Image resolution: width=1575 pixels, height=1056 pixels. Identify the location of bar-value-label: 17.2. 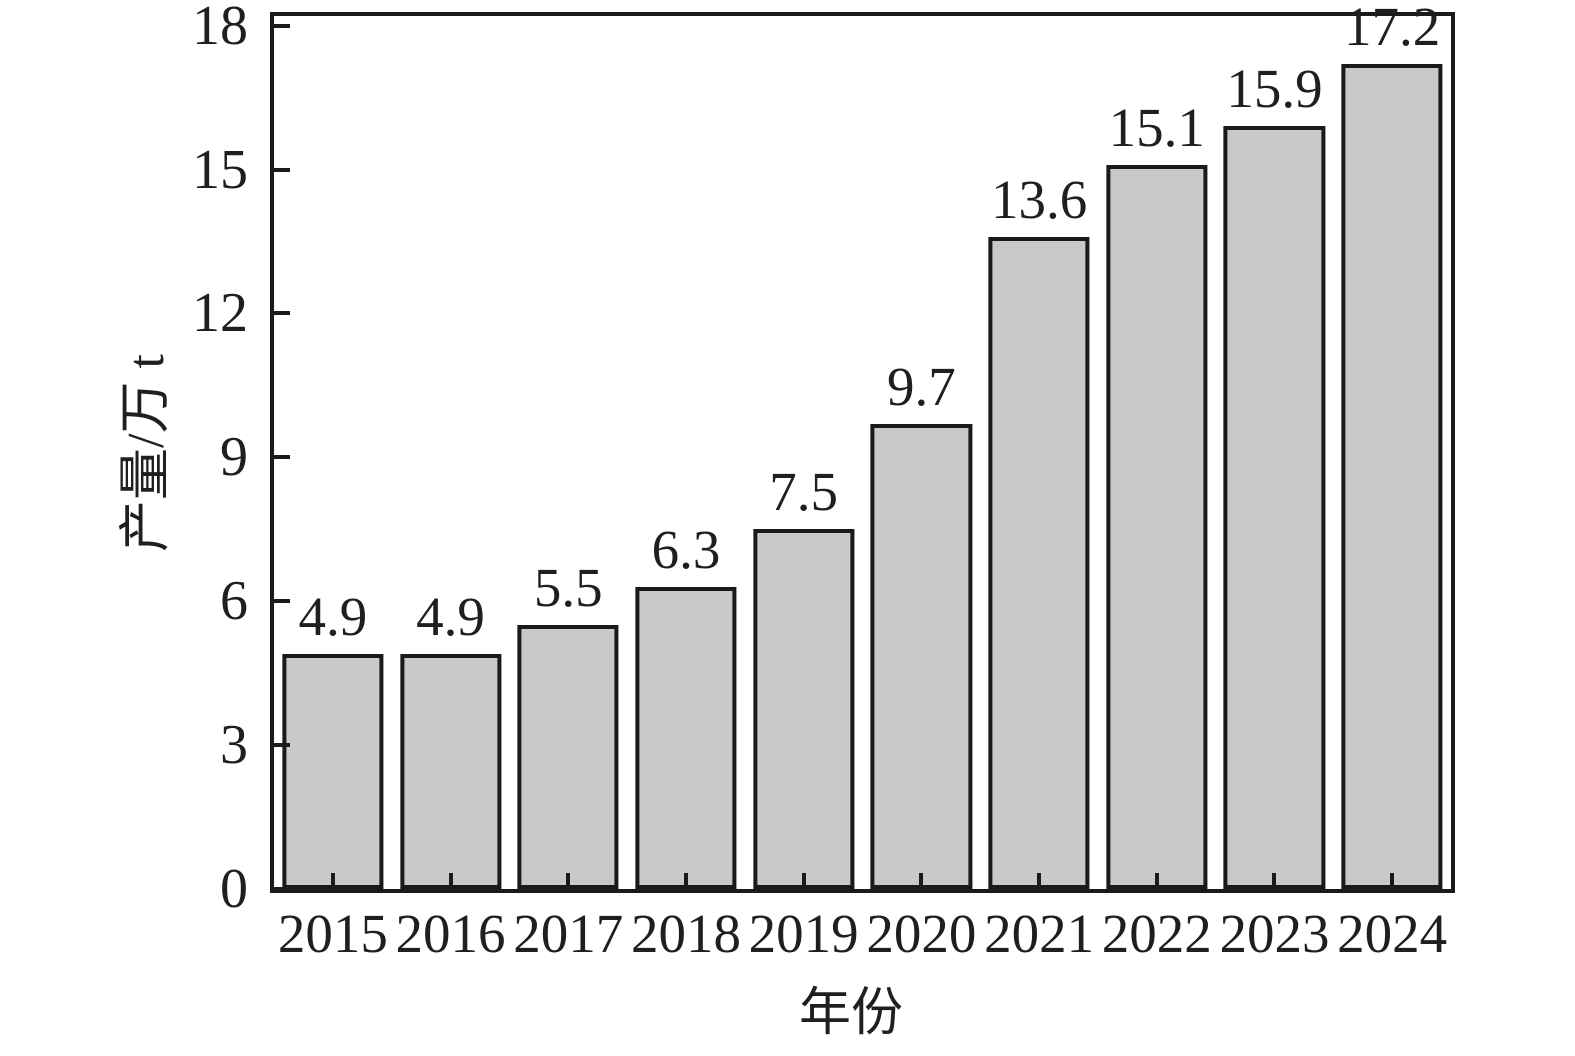
(1392, 28).